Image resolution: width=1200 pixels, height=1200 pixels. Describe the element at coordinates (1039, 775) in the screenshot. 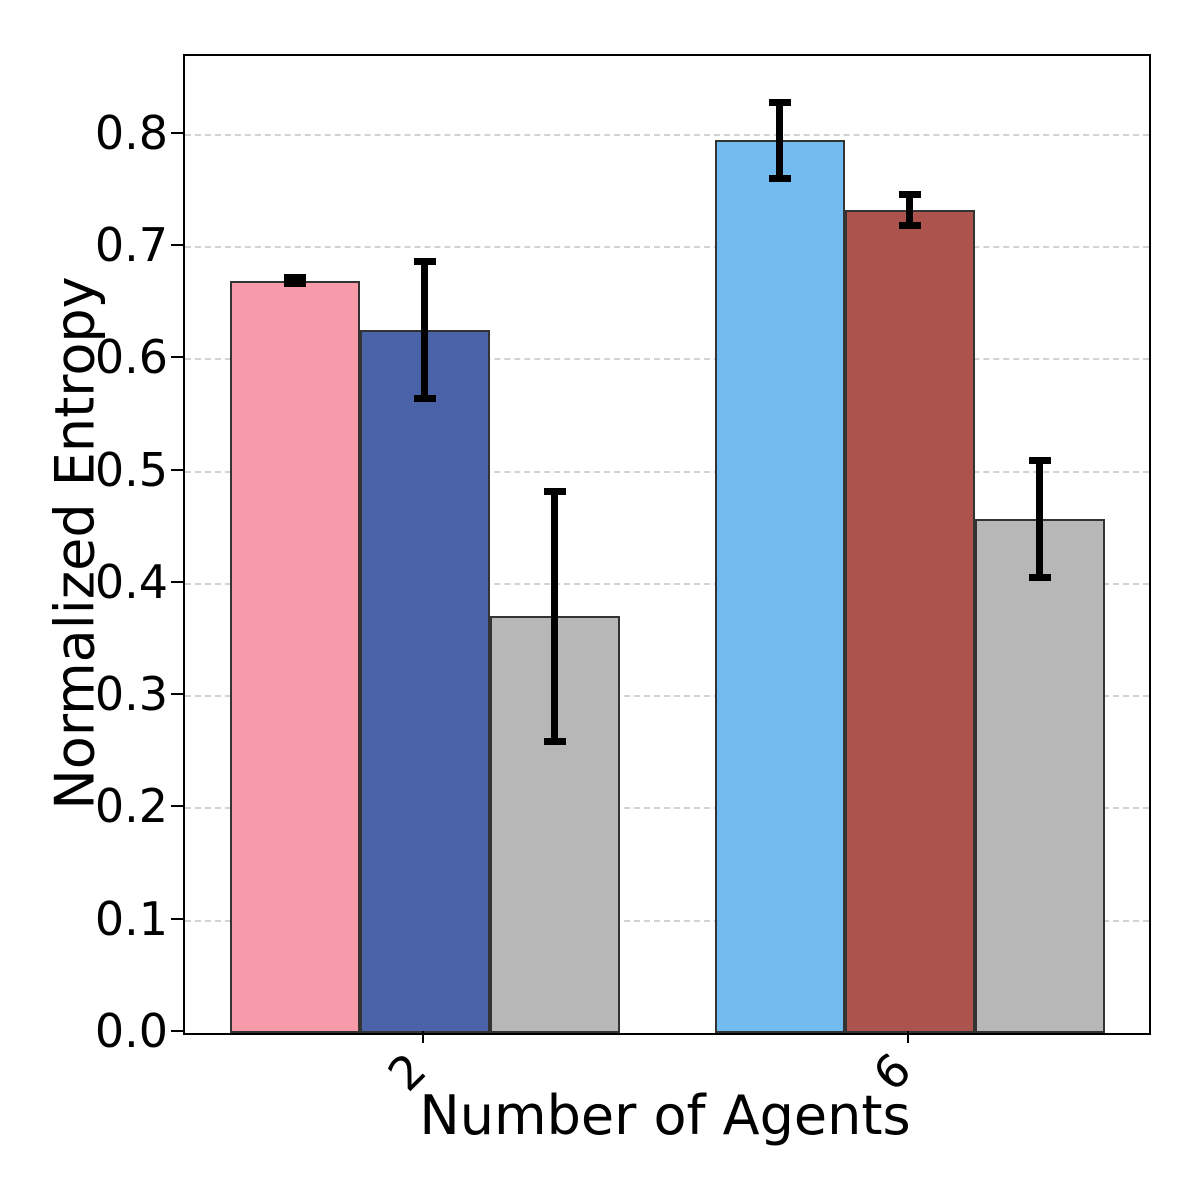

I see `bar-6-gray` at that location.